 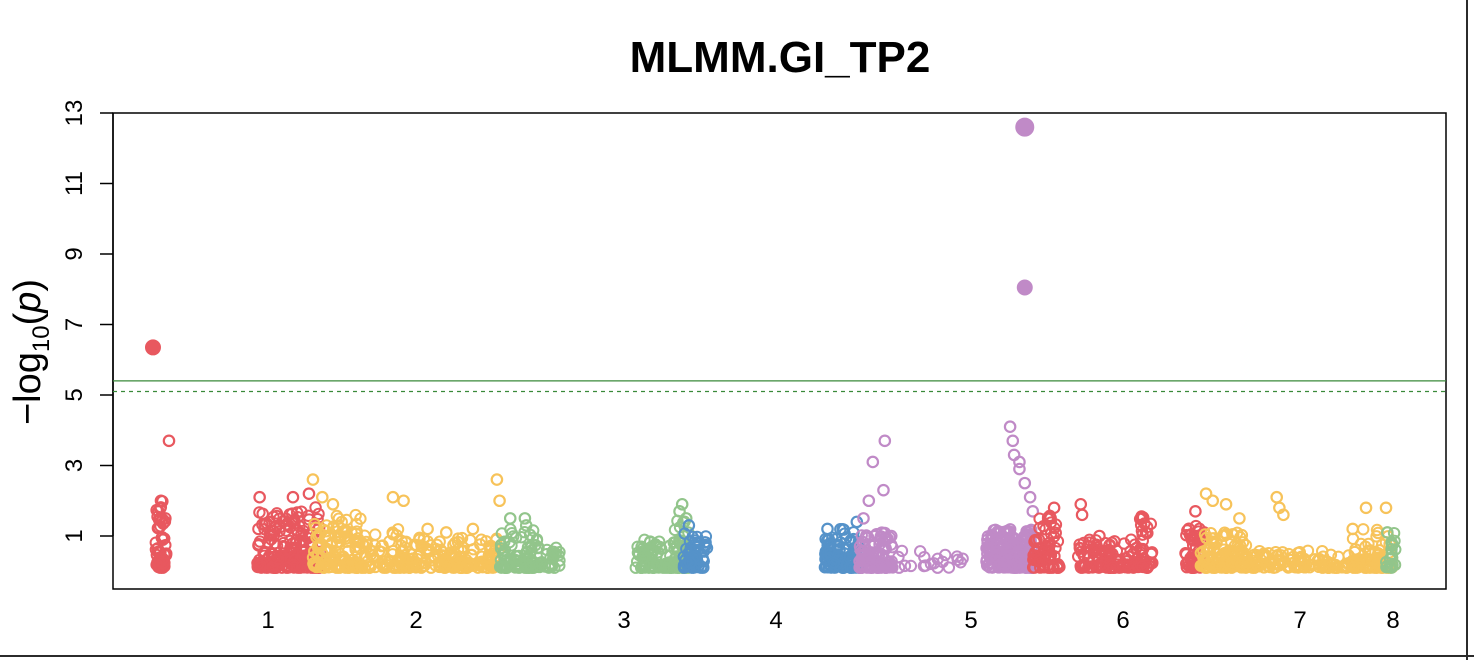 What do you see at coordinates (74, 394) in the screenshot?
I see `y-tick-label: 5` at bounding box center [74, 394].